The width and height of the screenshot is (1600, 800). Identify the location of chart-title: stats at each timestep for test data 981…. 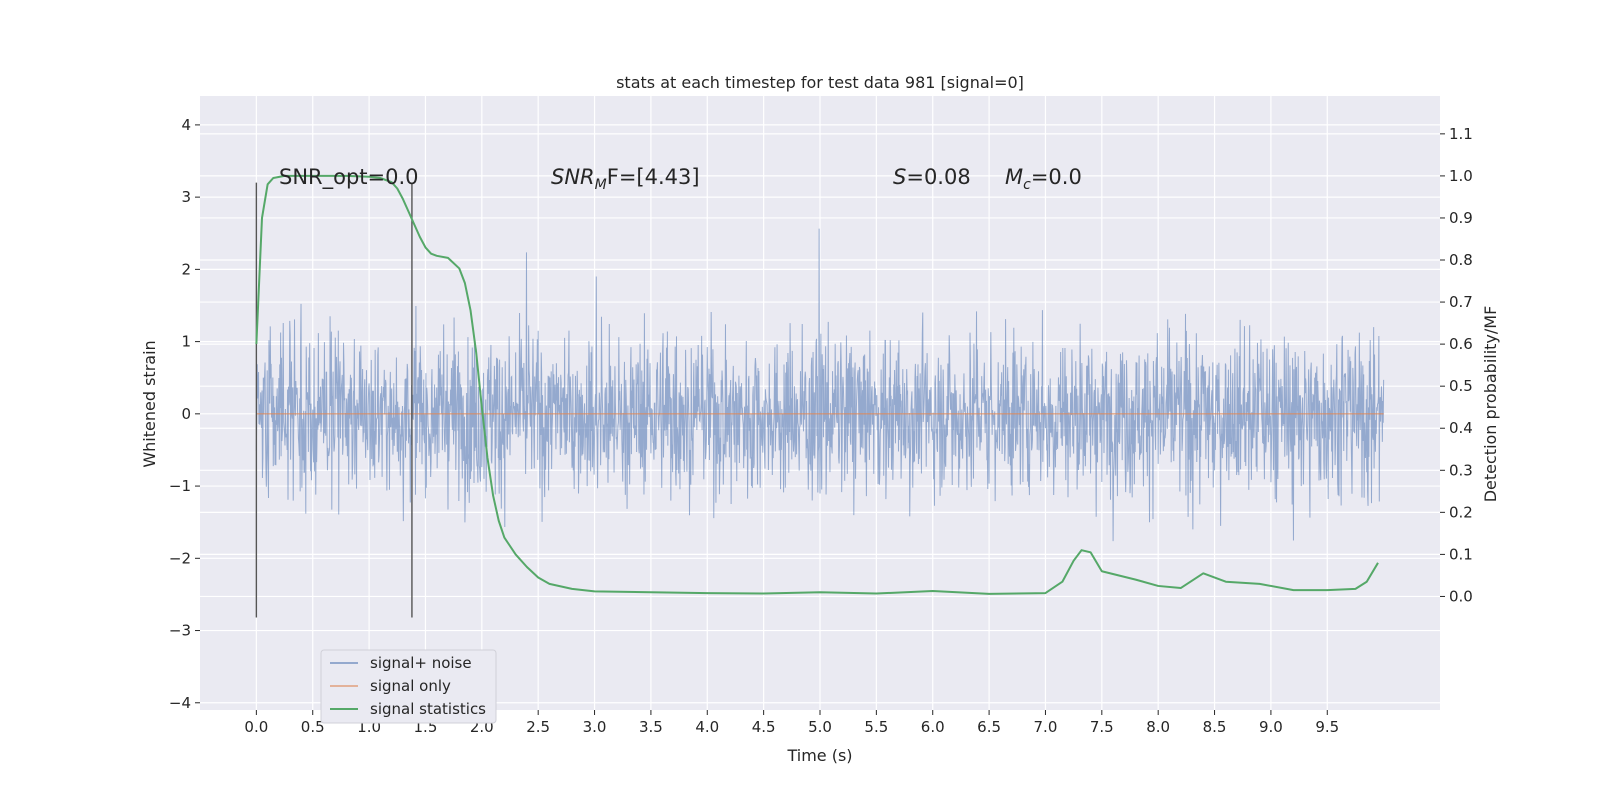
(820, 82).